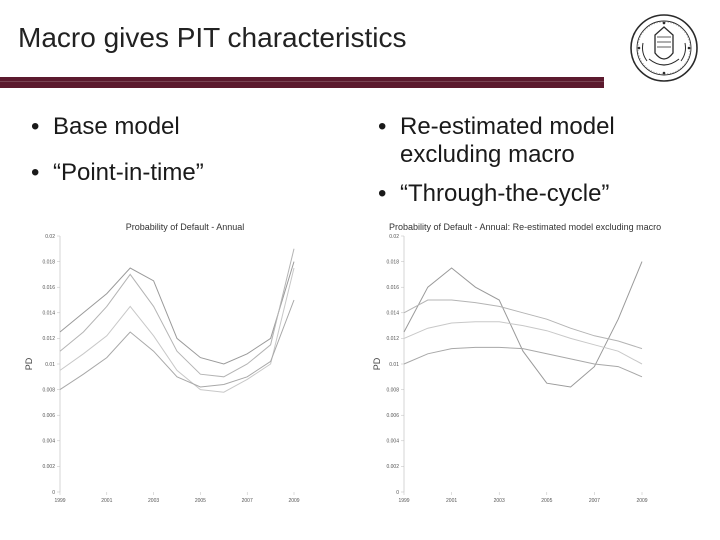  I want to click on chart-1-x-tick-label: 2003, so click(153, 501).